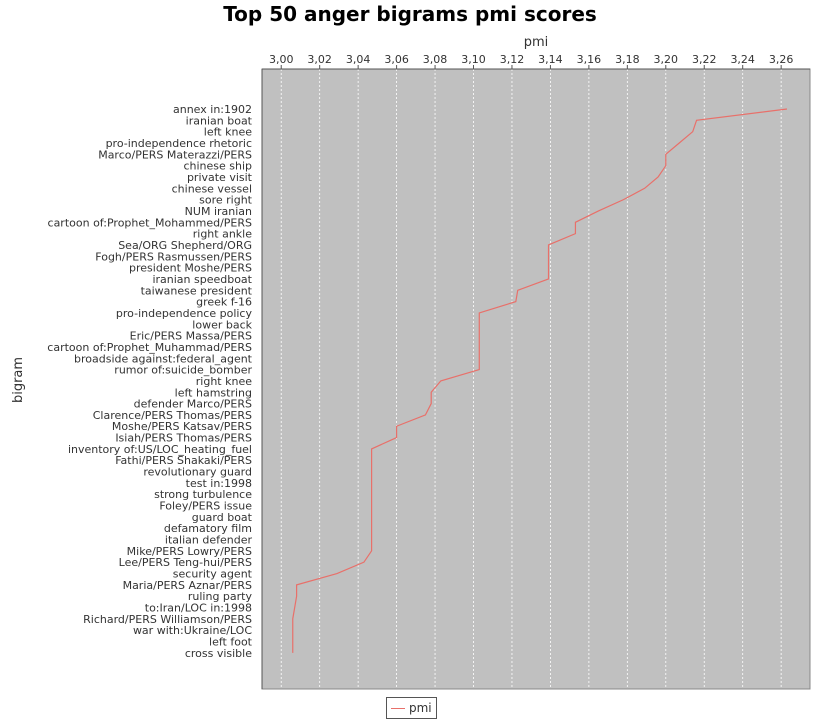 The height and width of the screenshot is (720, 820). Describe the element at coordinates (208, 528) in the screenshot. I see `y-tick-label: defamatory film` at that location.